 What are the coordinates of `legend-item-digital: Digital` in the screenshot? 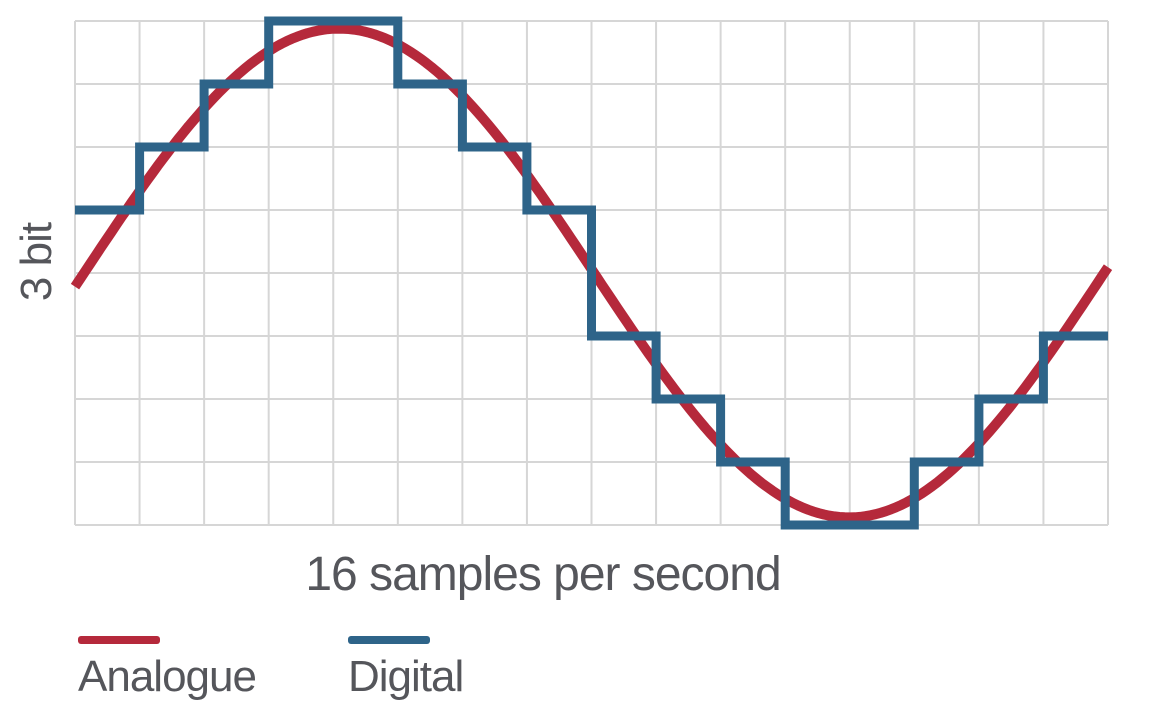 It's located at (406, 668).